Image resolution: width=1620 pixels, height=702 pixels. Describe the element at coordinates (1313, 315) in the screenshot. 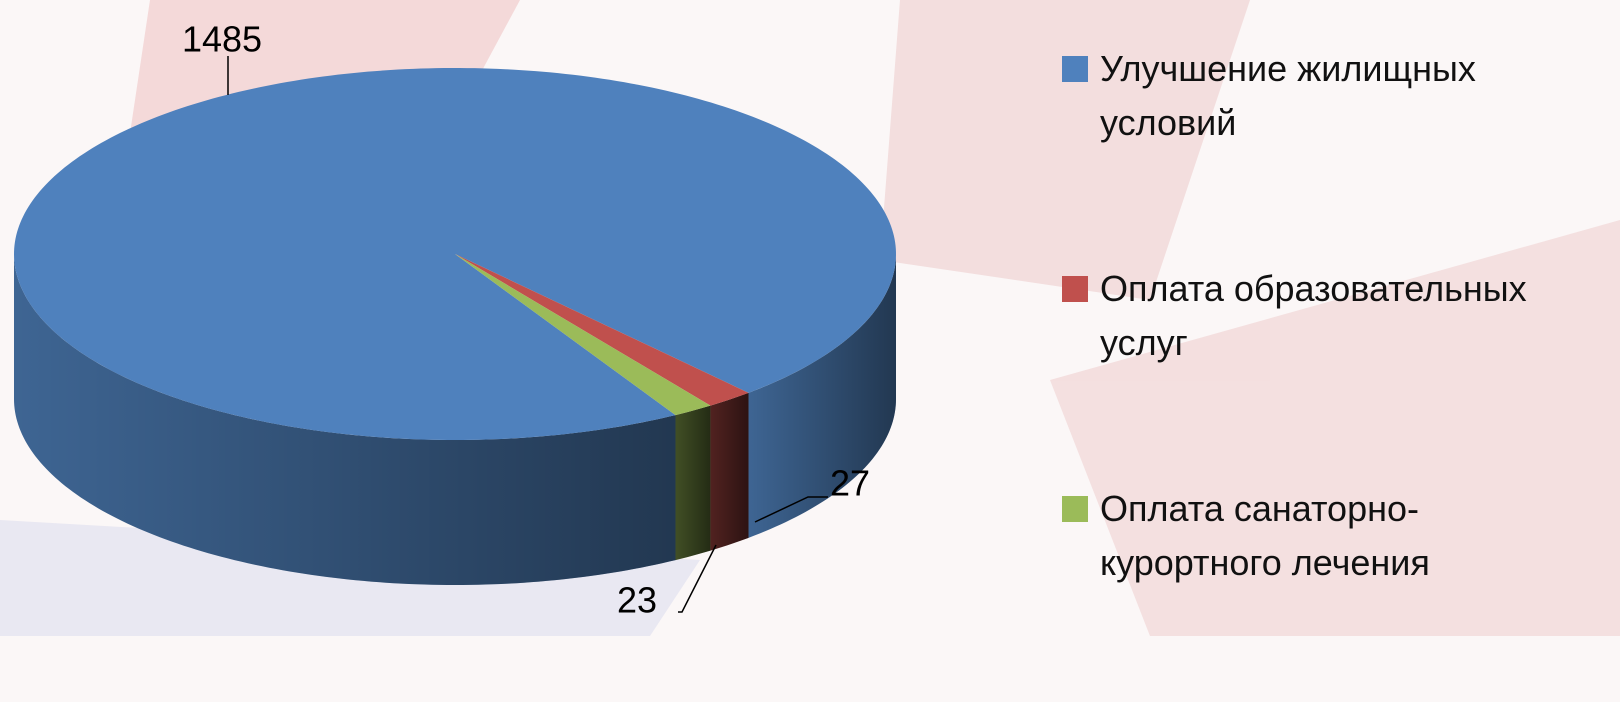

I see `legend-label: Оплата образовательных услуг` at that location.